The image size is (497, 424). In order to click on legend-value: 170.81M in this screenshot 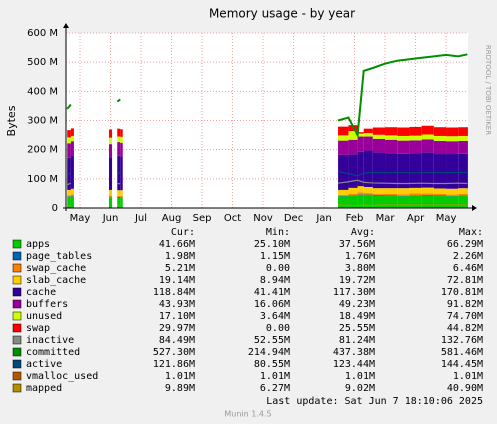, I will do `click(462, 292)`.